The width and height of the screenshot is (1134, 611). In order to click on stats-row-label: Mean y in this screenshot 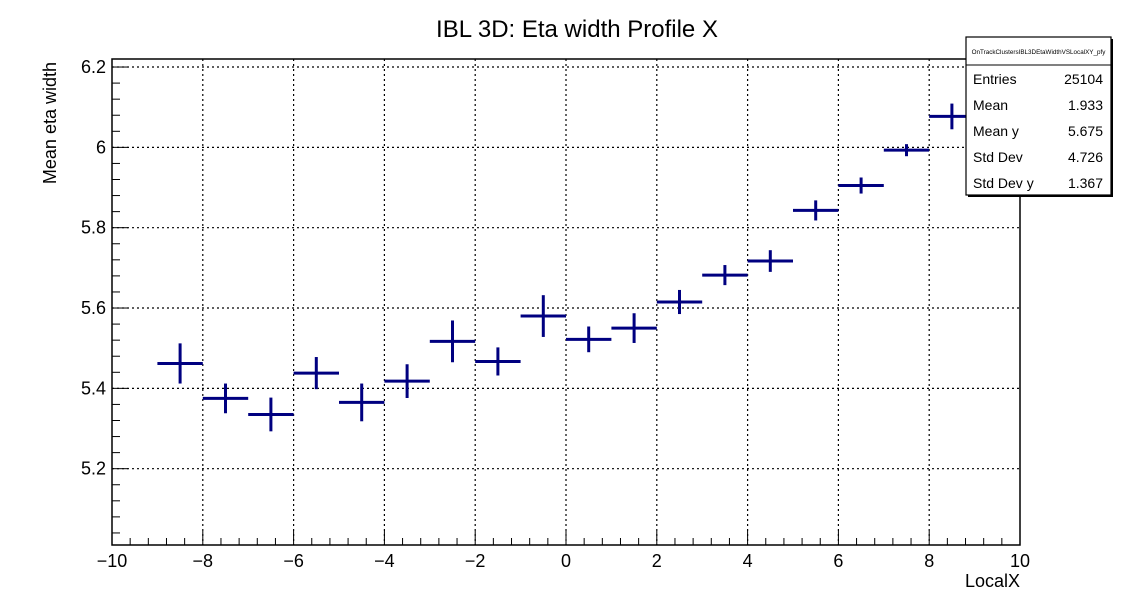, I will do `click(996, 131)`.